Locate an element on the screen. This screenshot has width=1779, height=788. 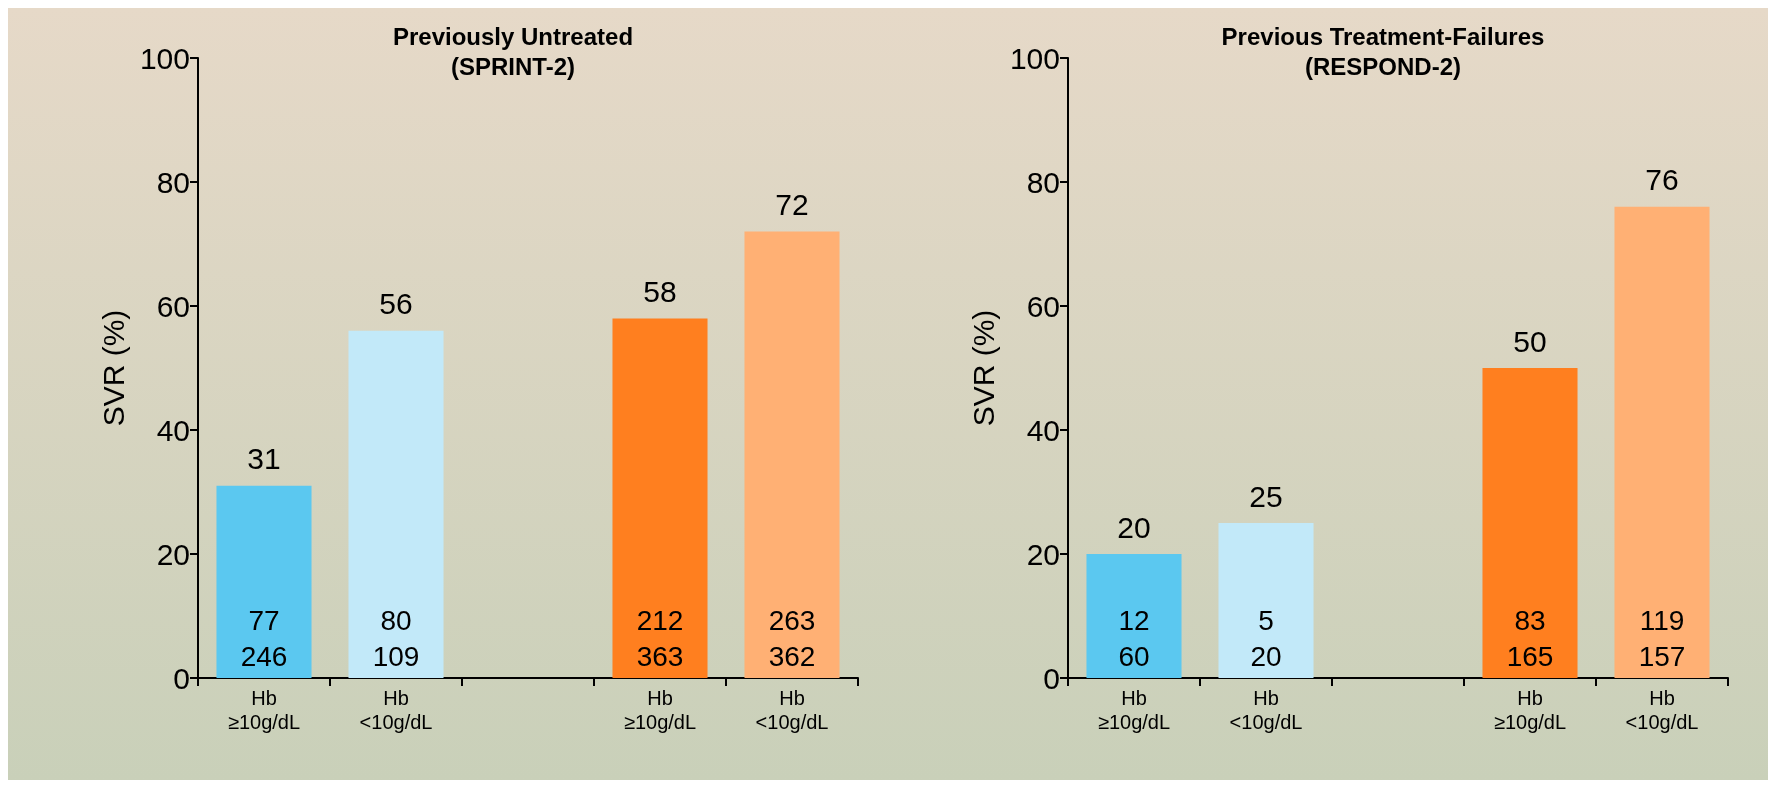
data-label: 31 is located at coordinates (264, 459).